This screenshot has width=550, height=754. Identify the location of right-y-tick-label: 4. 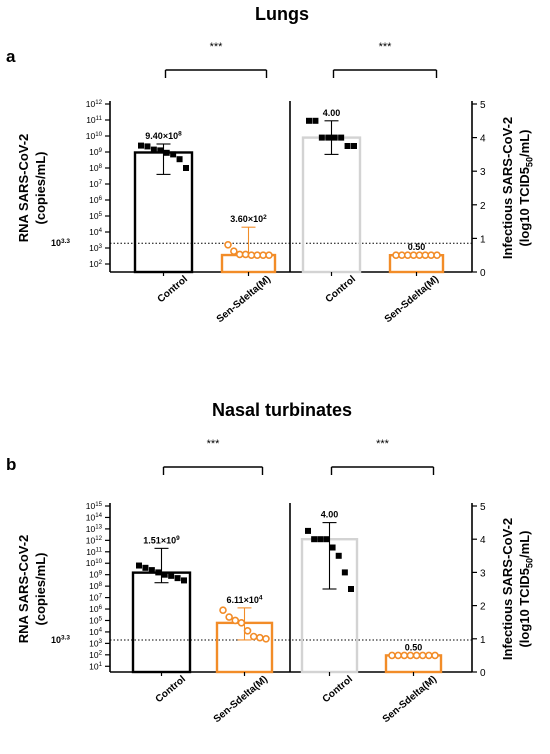
(483, 139).